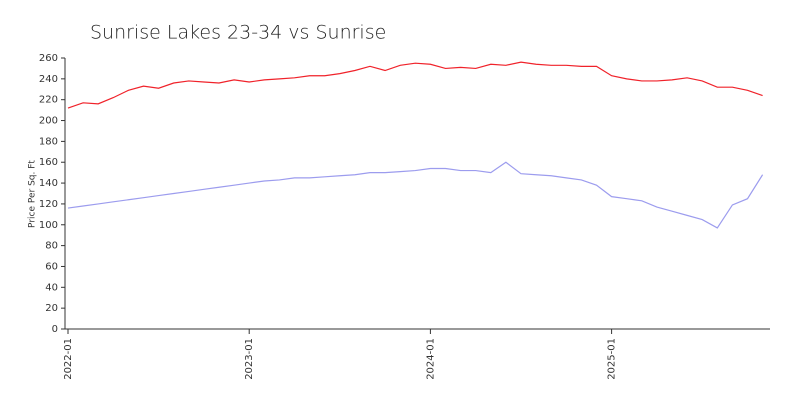 The image size is (800, 400). I want to click on y-tick-label: 0, so click(55, 329).